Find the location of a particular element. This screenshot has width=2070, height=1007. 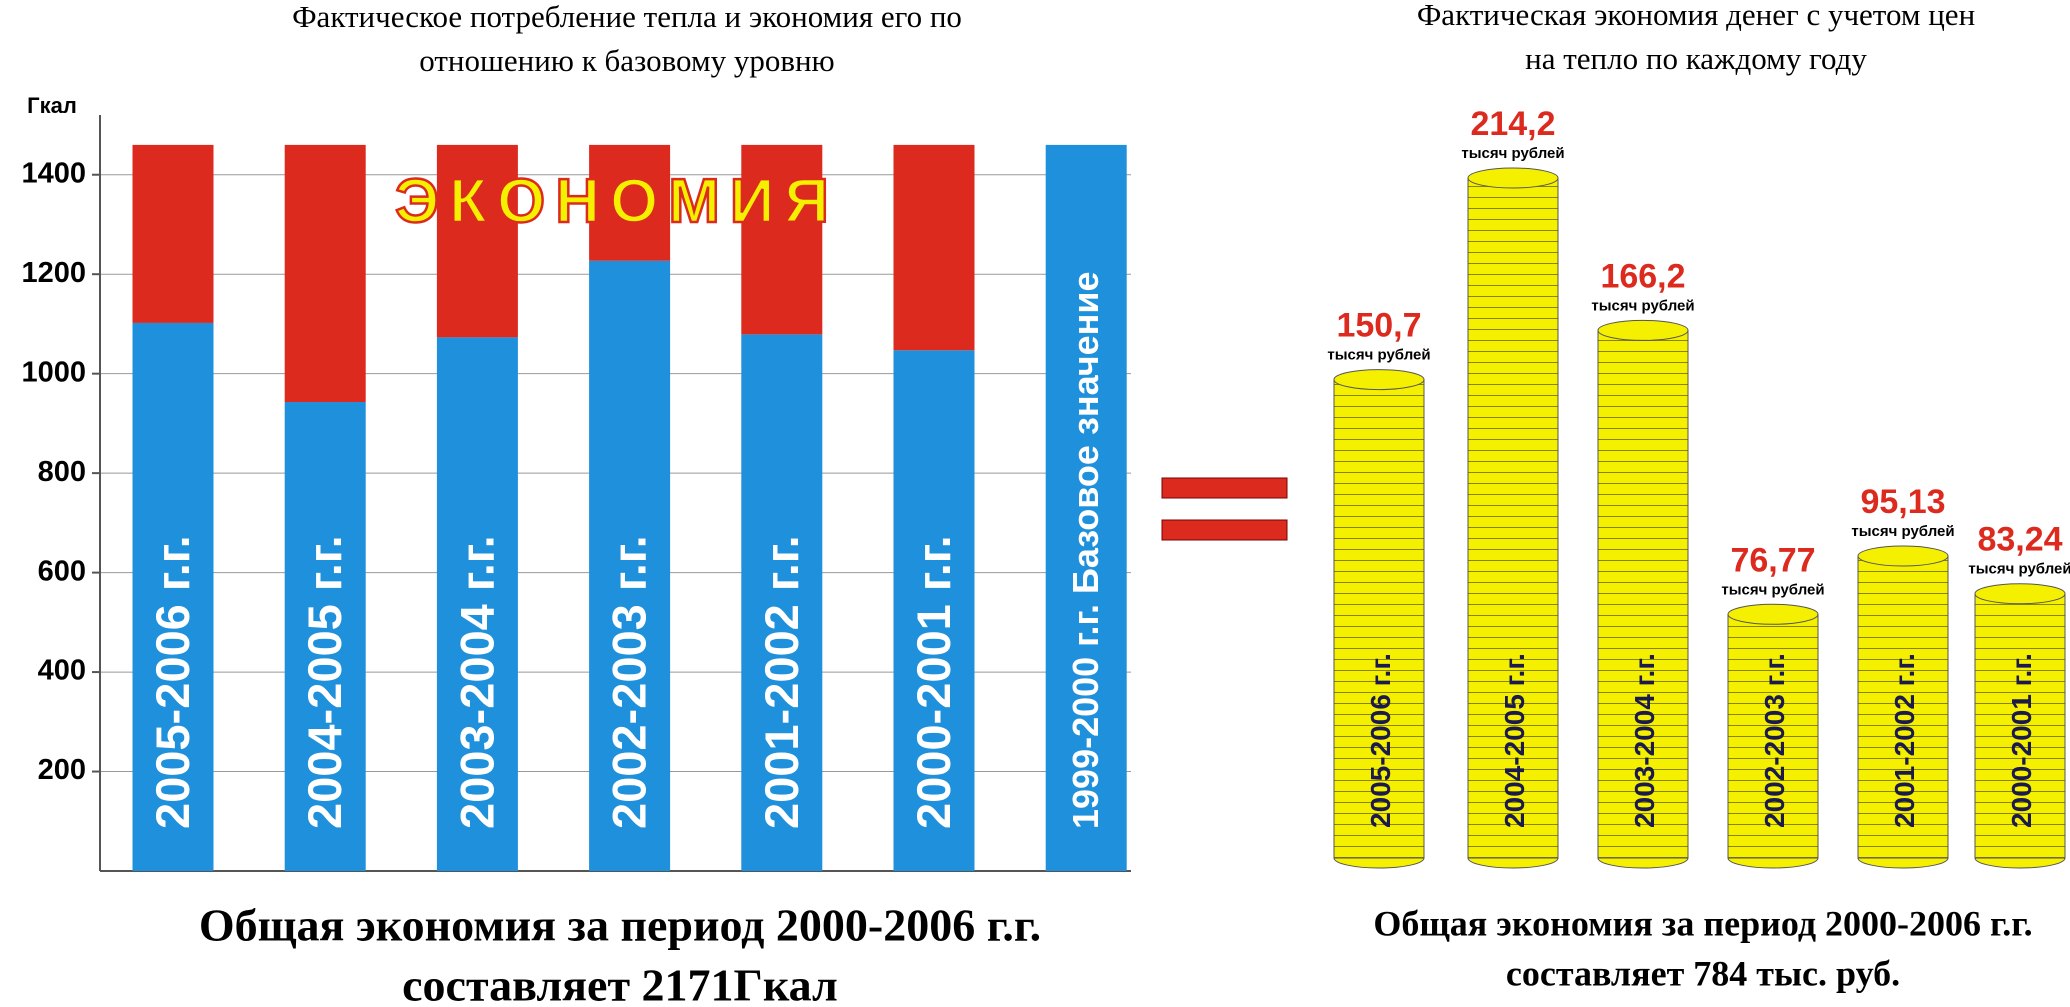

stack-label: 2003-2004 г.г. is located at coordinates (1644, 740).